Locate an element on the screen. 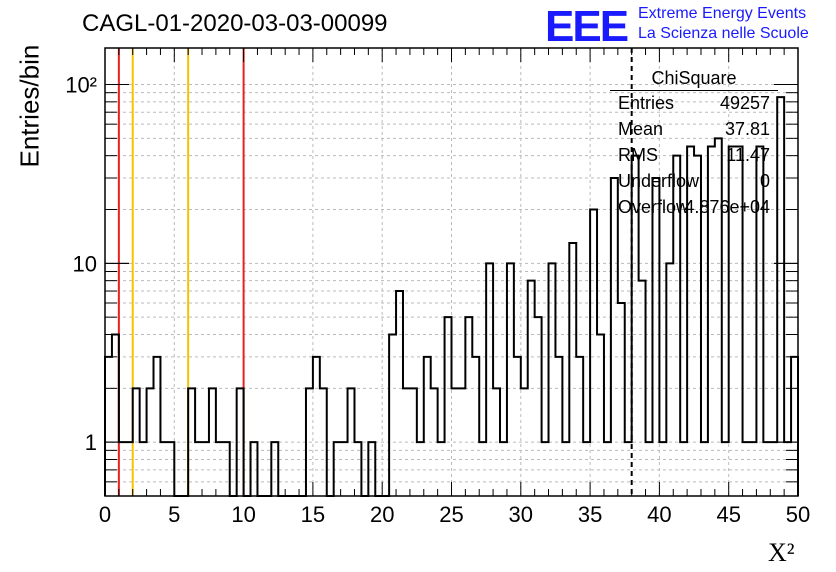 The image size is (836, 572). y-tick-label: 1 is located at coordinates (91, 442).